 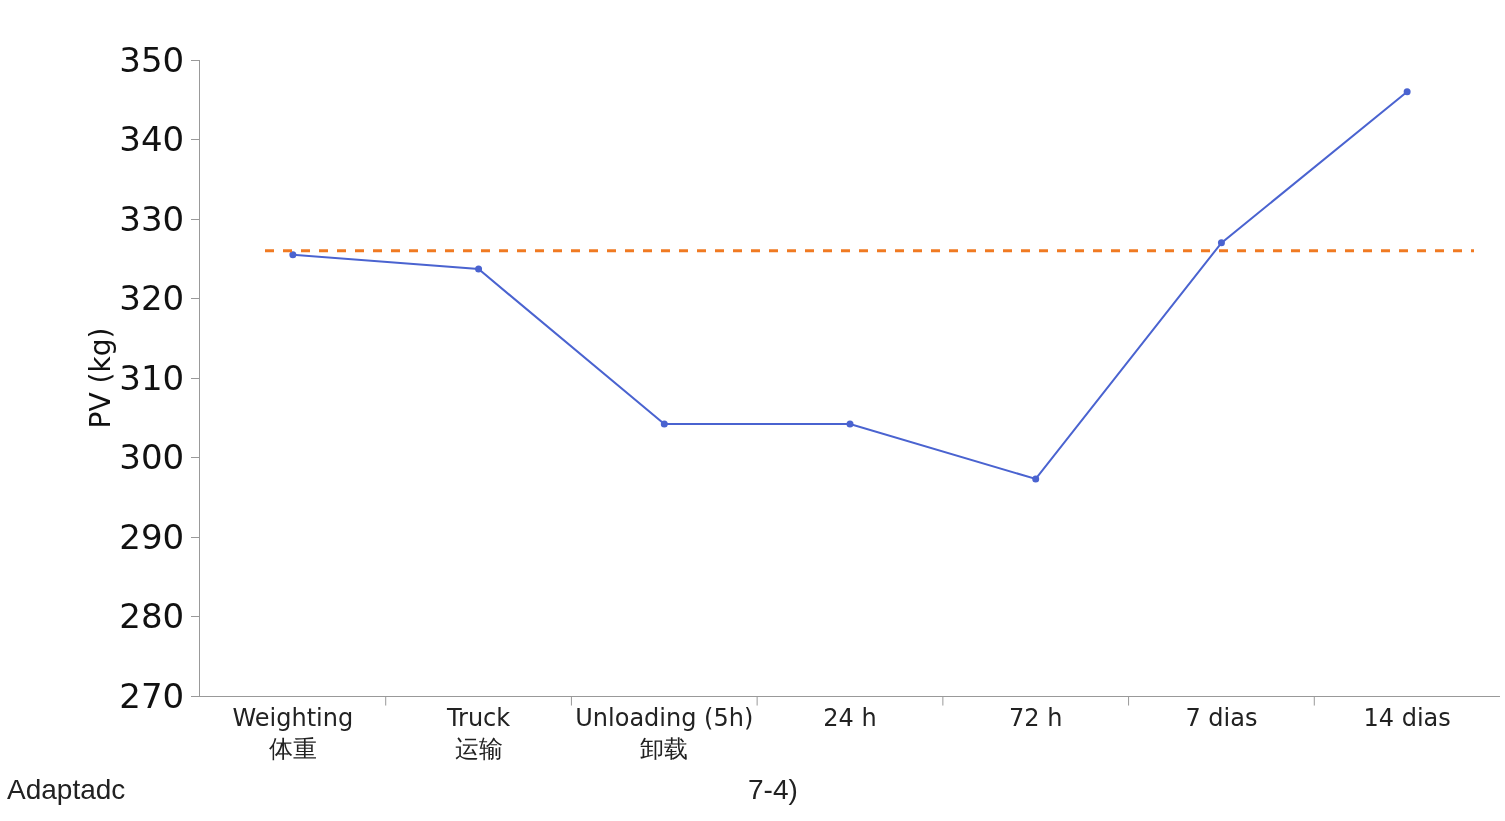 I want to click on y-tick-label: 340, so click(x=152, y=139).